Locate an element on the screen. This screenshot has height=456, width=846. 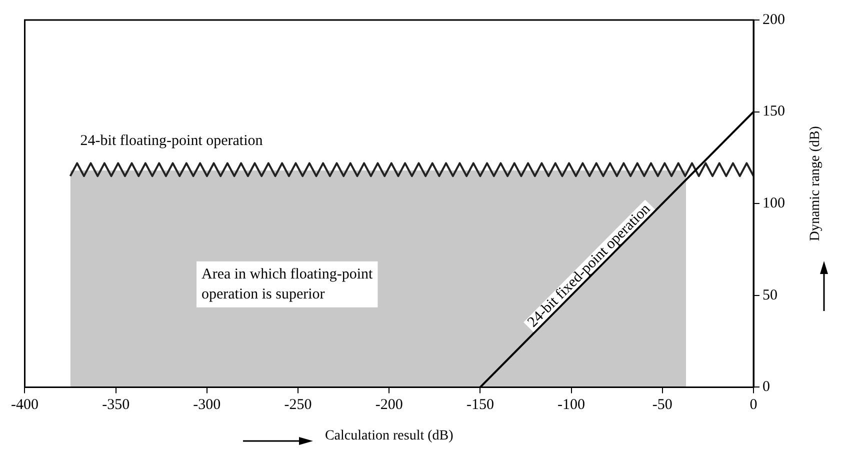
series-label: 24-bit floating-point operation is located at coordinates (172, 140).